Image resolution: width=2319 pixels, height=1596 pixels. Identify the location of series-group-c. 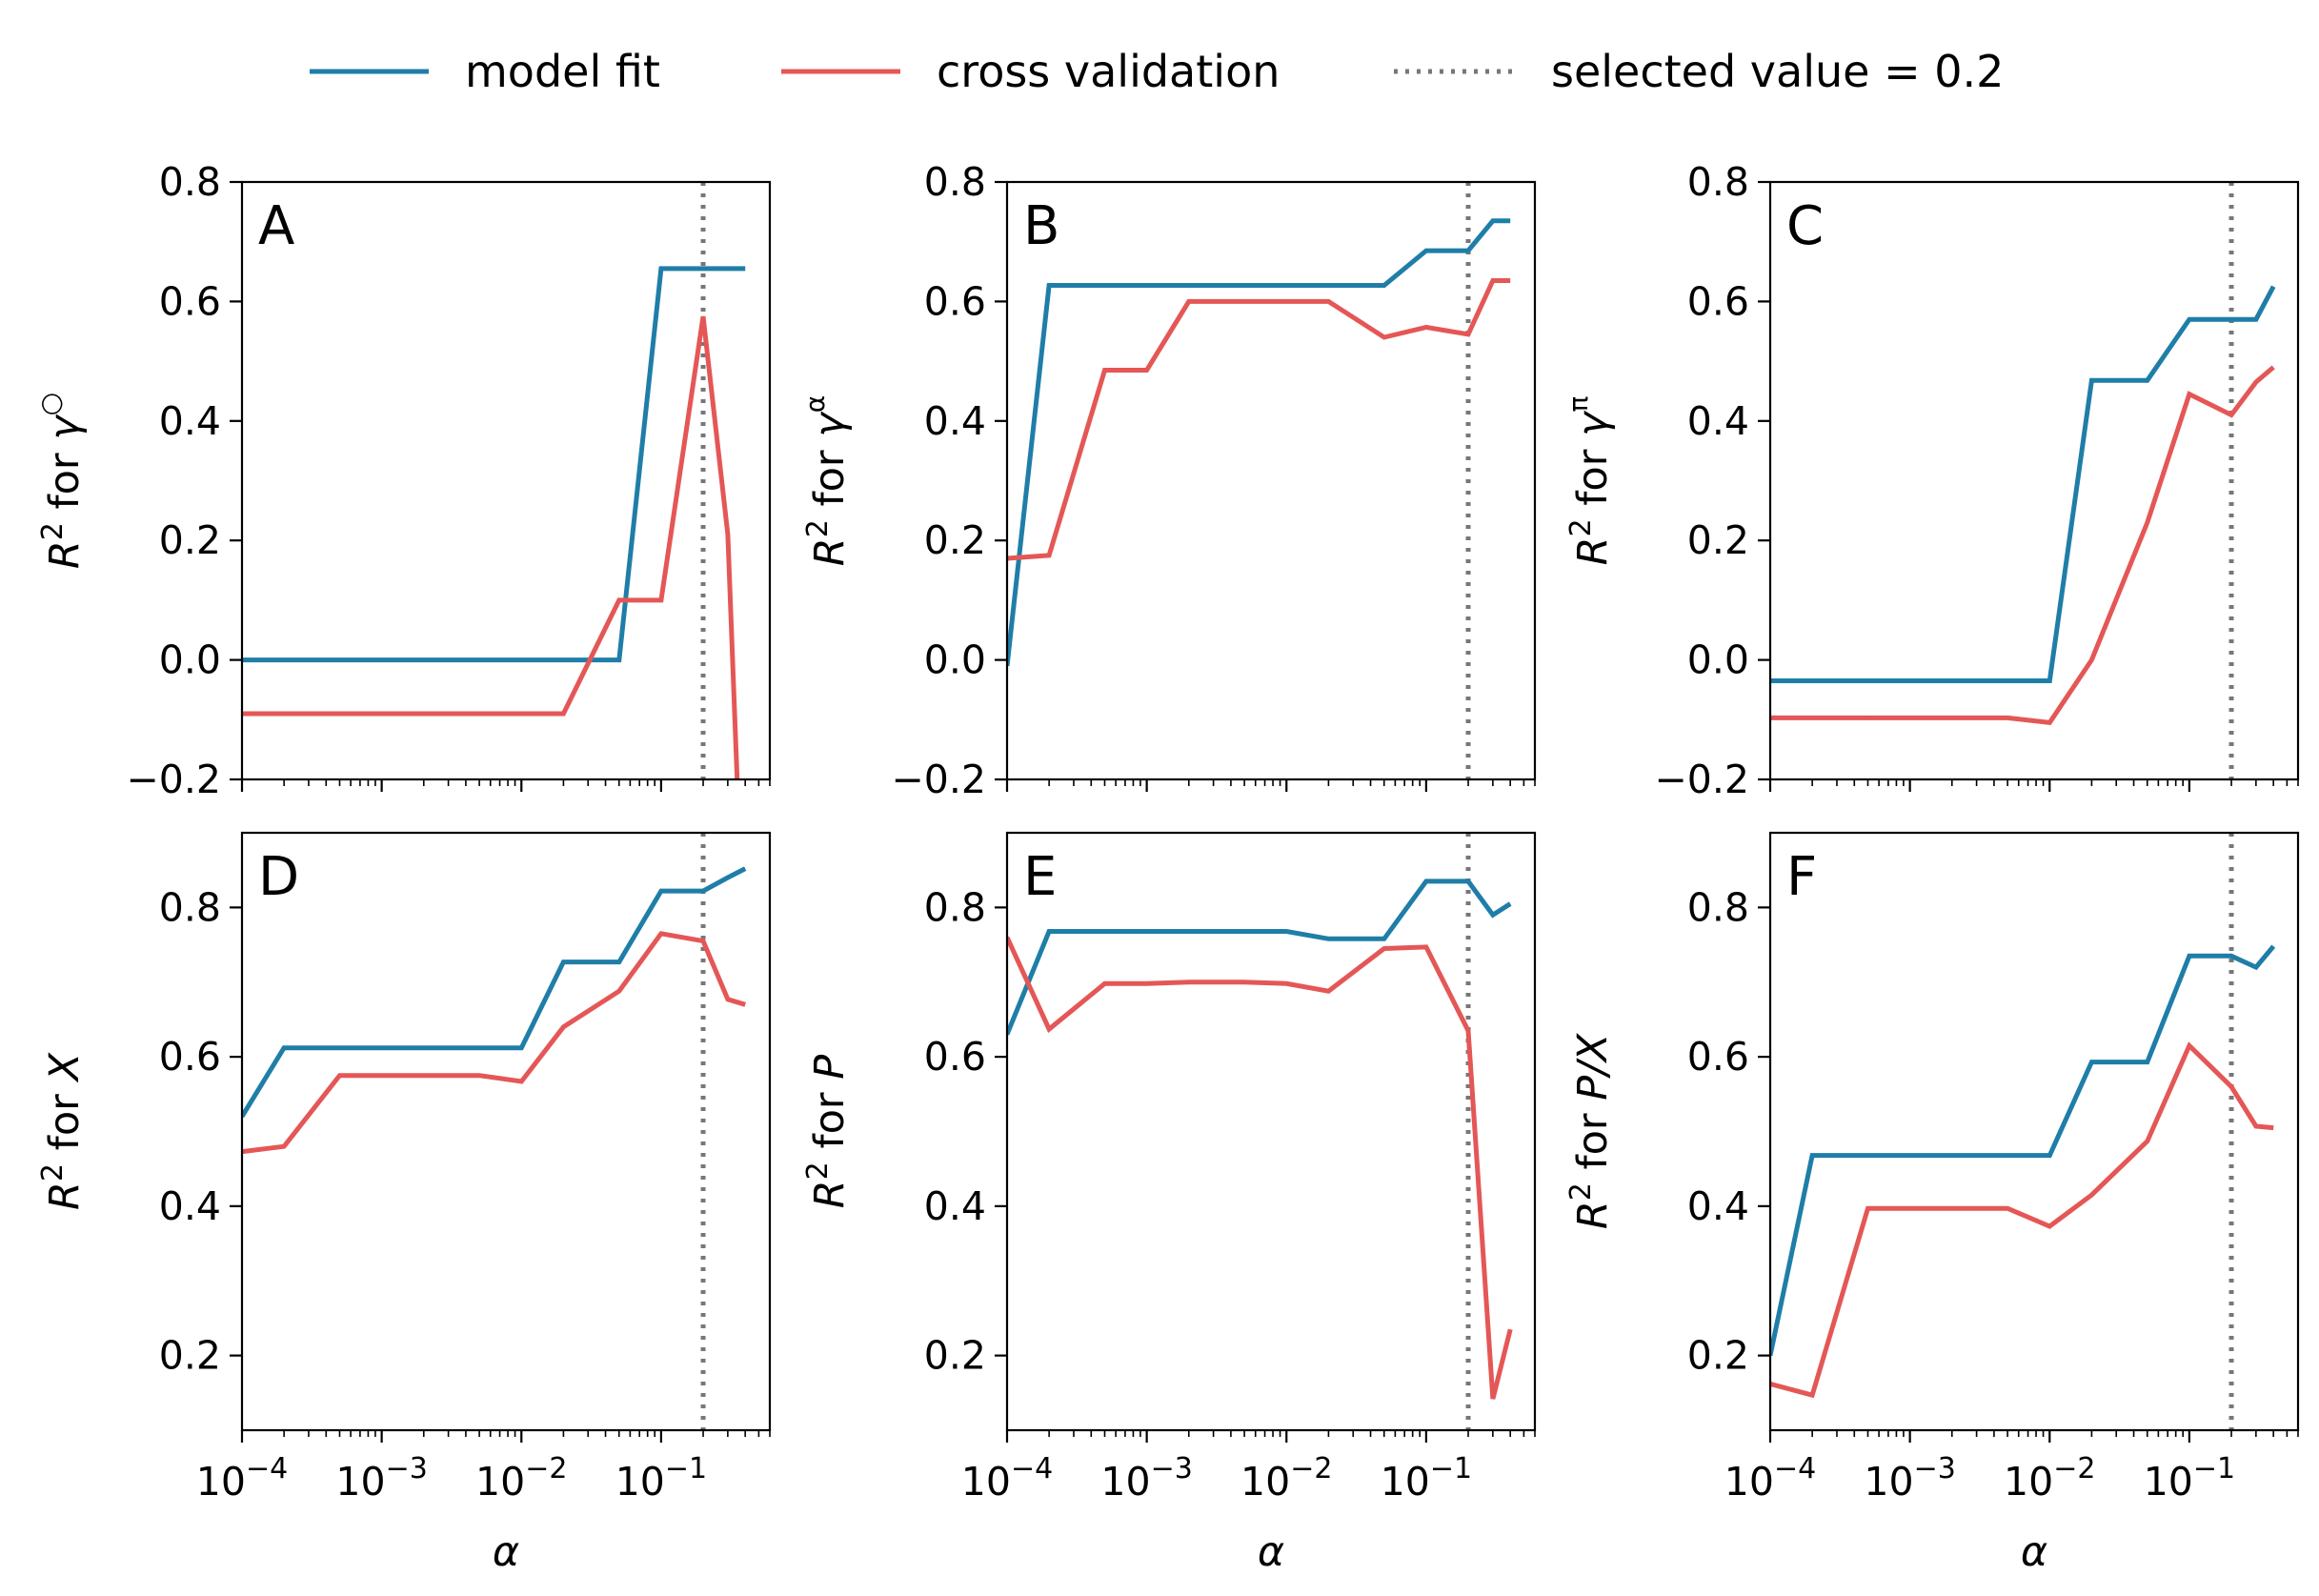
(2023, 506).